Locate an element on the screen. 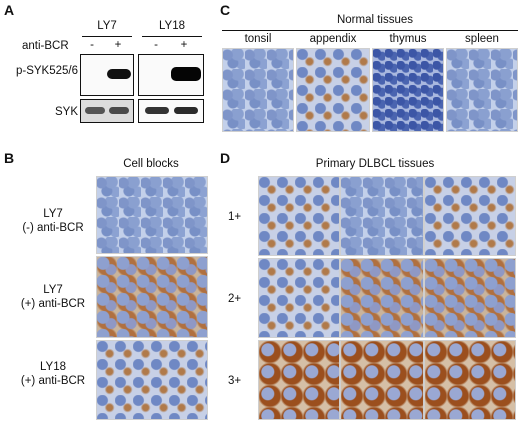 The height and width of the screenshot is (424, 520). cellblock-image-ly7-neg is located at coordinates (152, 215).